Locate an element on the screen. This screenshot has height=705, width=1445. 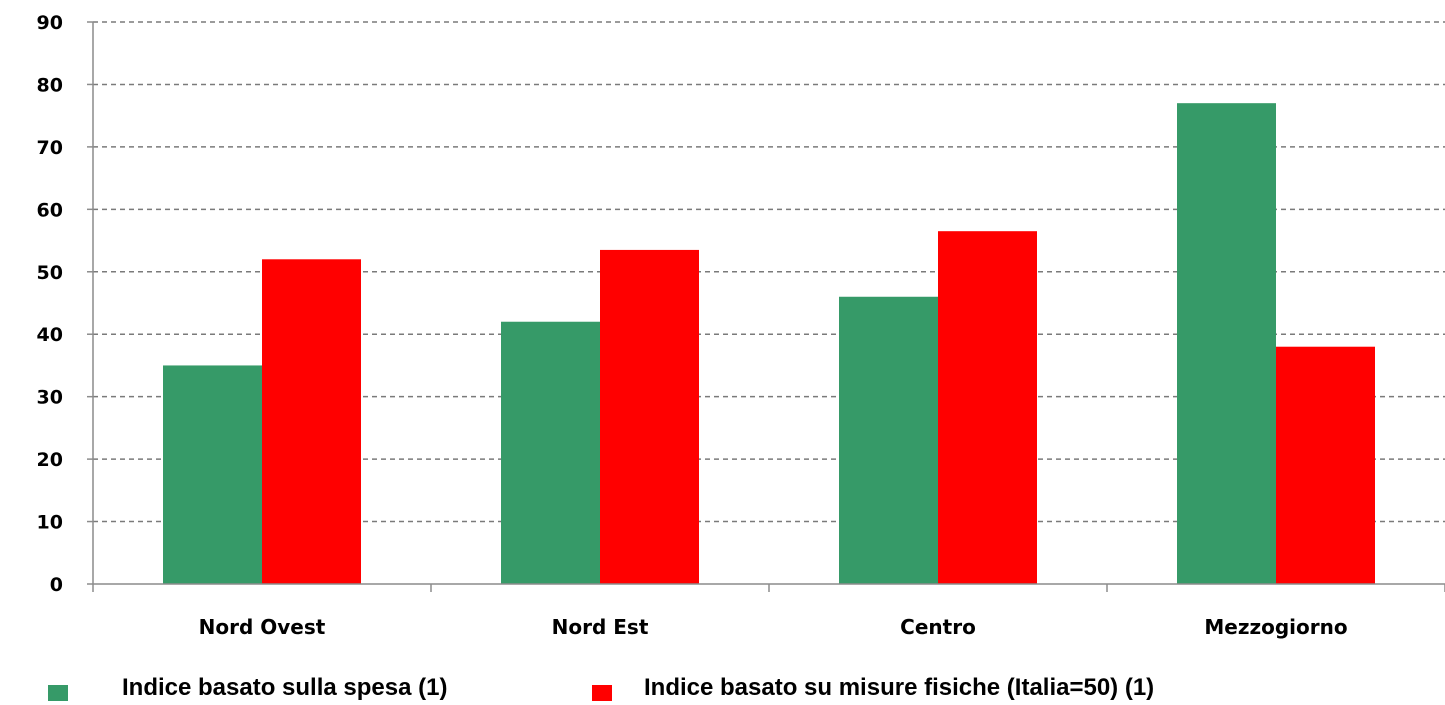
category-label: Mezzogiorno is located at coordinates (1275, 627).